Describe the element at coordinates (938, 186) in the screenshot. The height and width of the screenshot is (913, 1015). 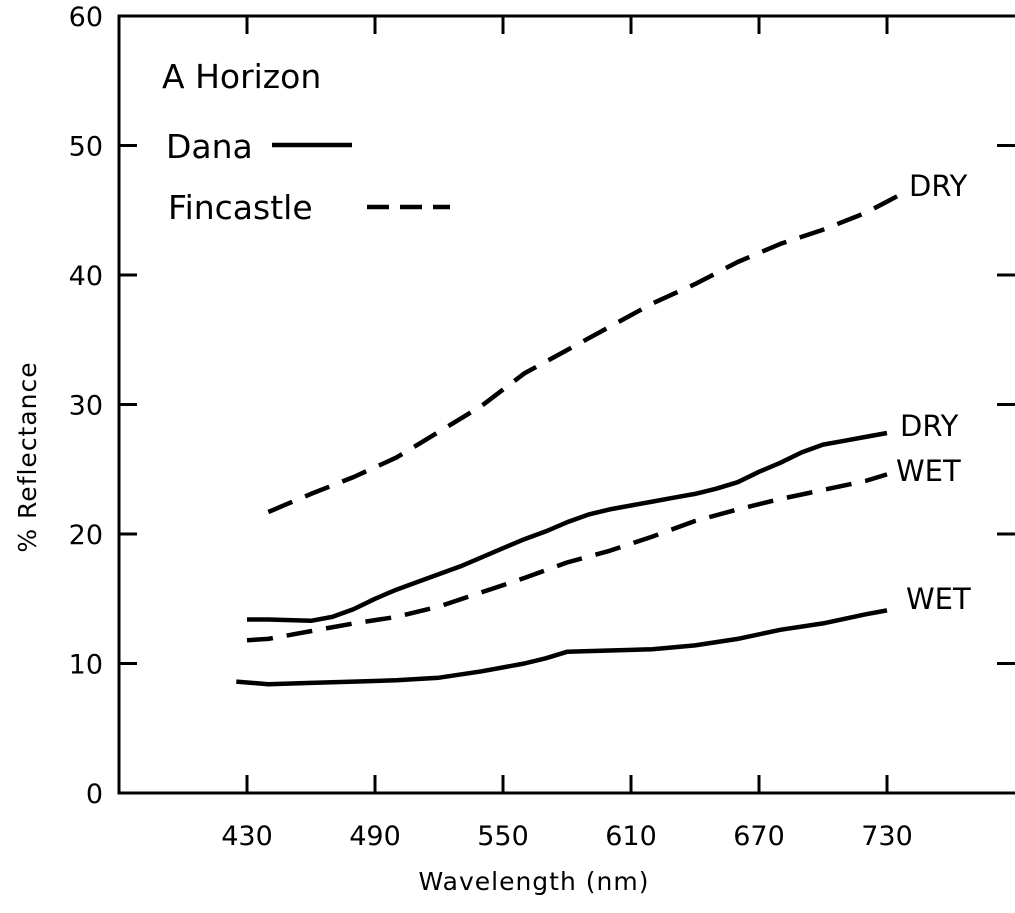
I see `label-fincastle-dry: DRY` at that location.